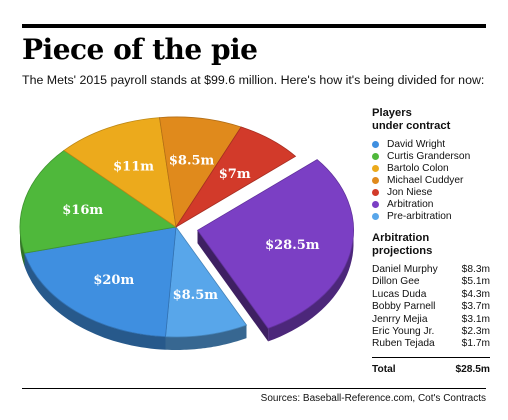 The image size is (508, 420). What do you see at coordinates (375, 192) in the screenshot?
I see `legend-swatch-jon-niese` at bounding box center [375, 192].